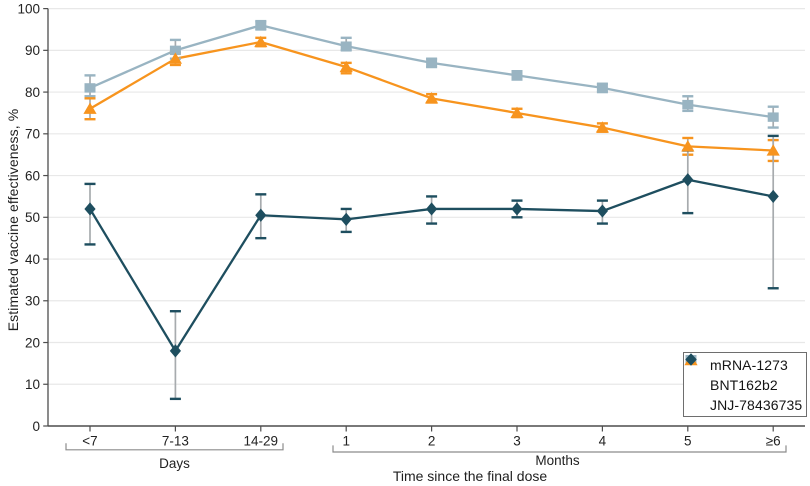  What do you see at coordinates (517, 441) in the screenshot?
I see `x-category-label: 3` at bounding box center [517, 441].